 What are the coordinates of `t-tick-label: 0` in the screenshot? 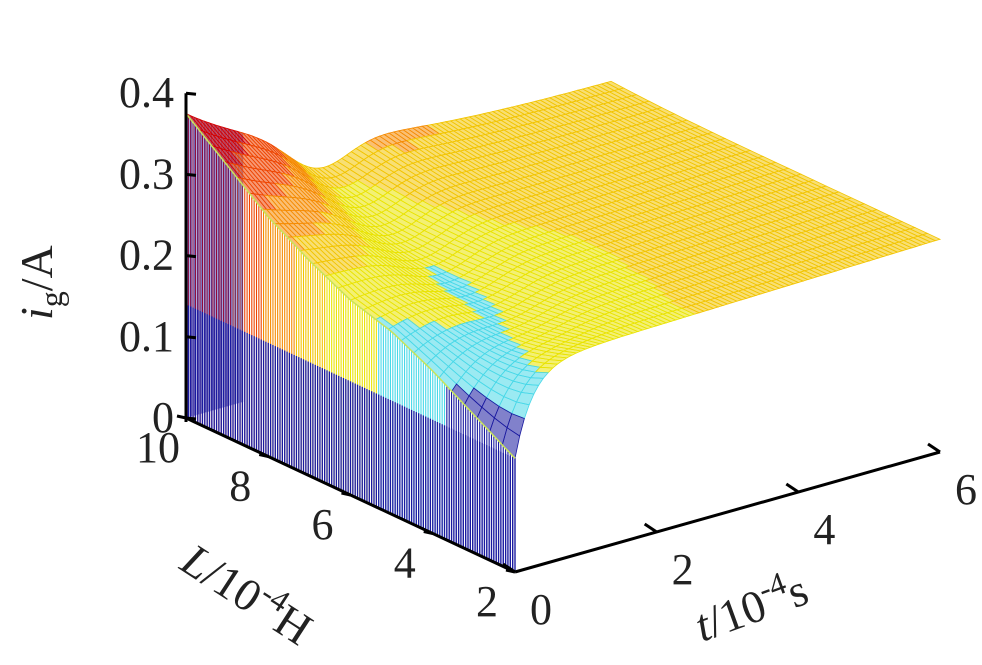 It's located at (541, 609).